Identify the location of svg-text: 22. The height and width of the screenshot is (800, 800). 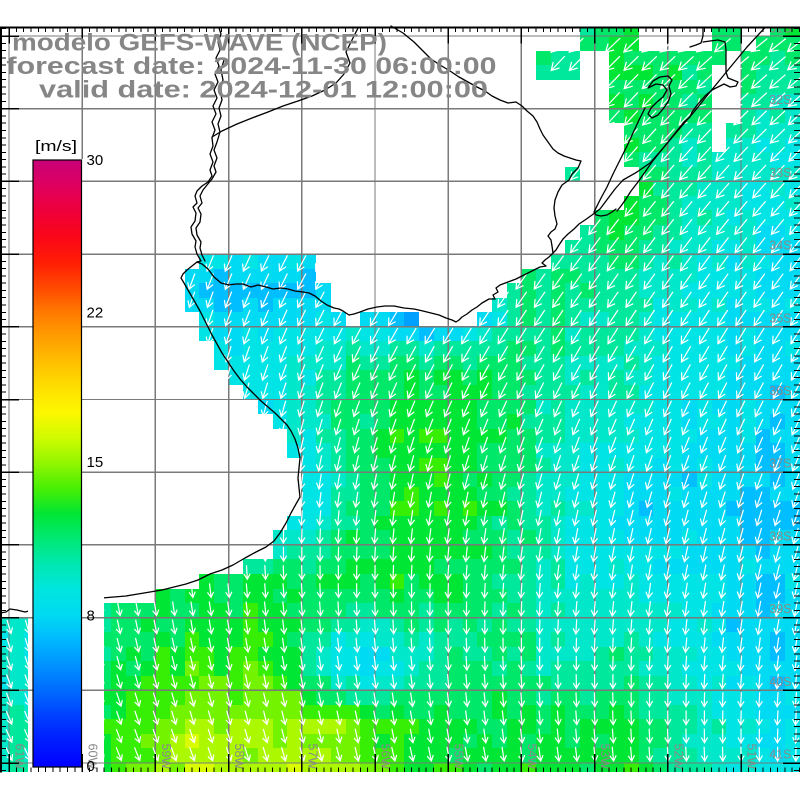
(95, 313).